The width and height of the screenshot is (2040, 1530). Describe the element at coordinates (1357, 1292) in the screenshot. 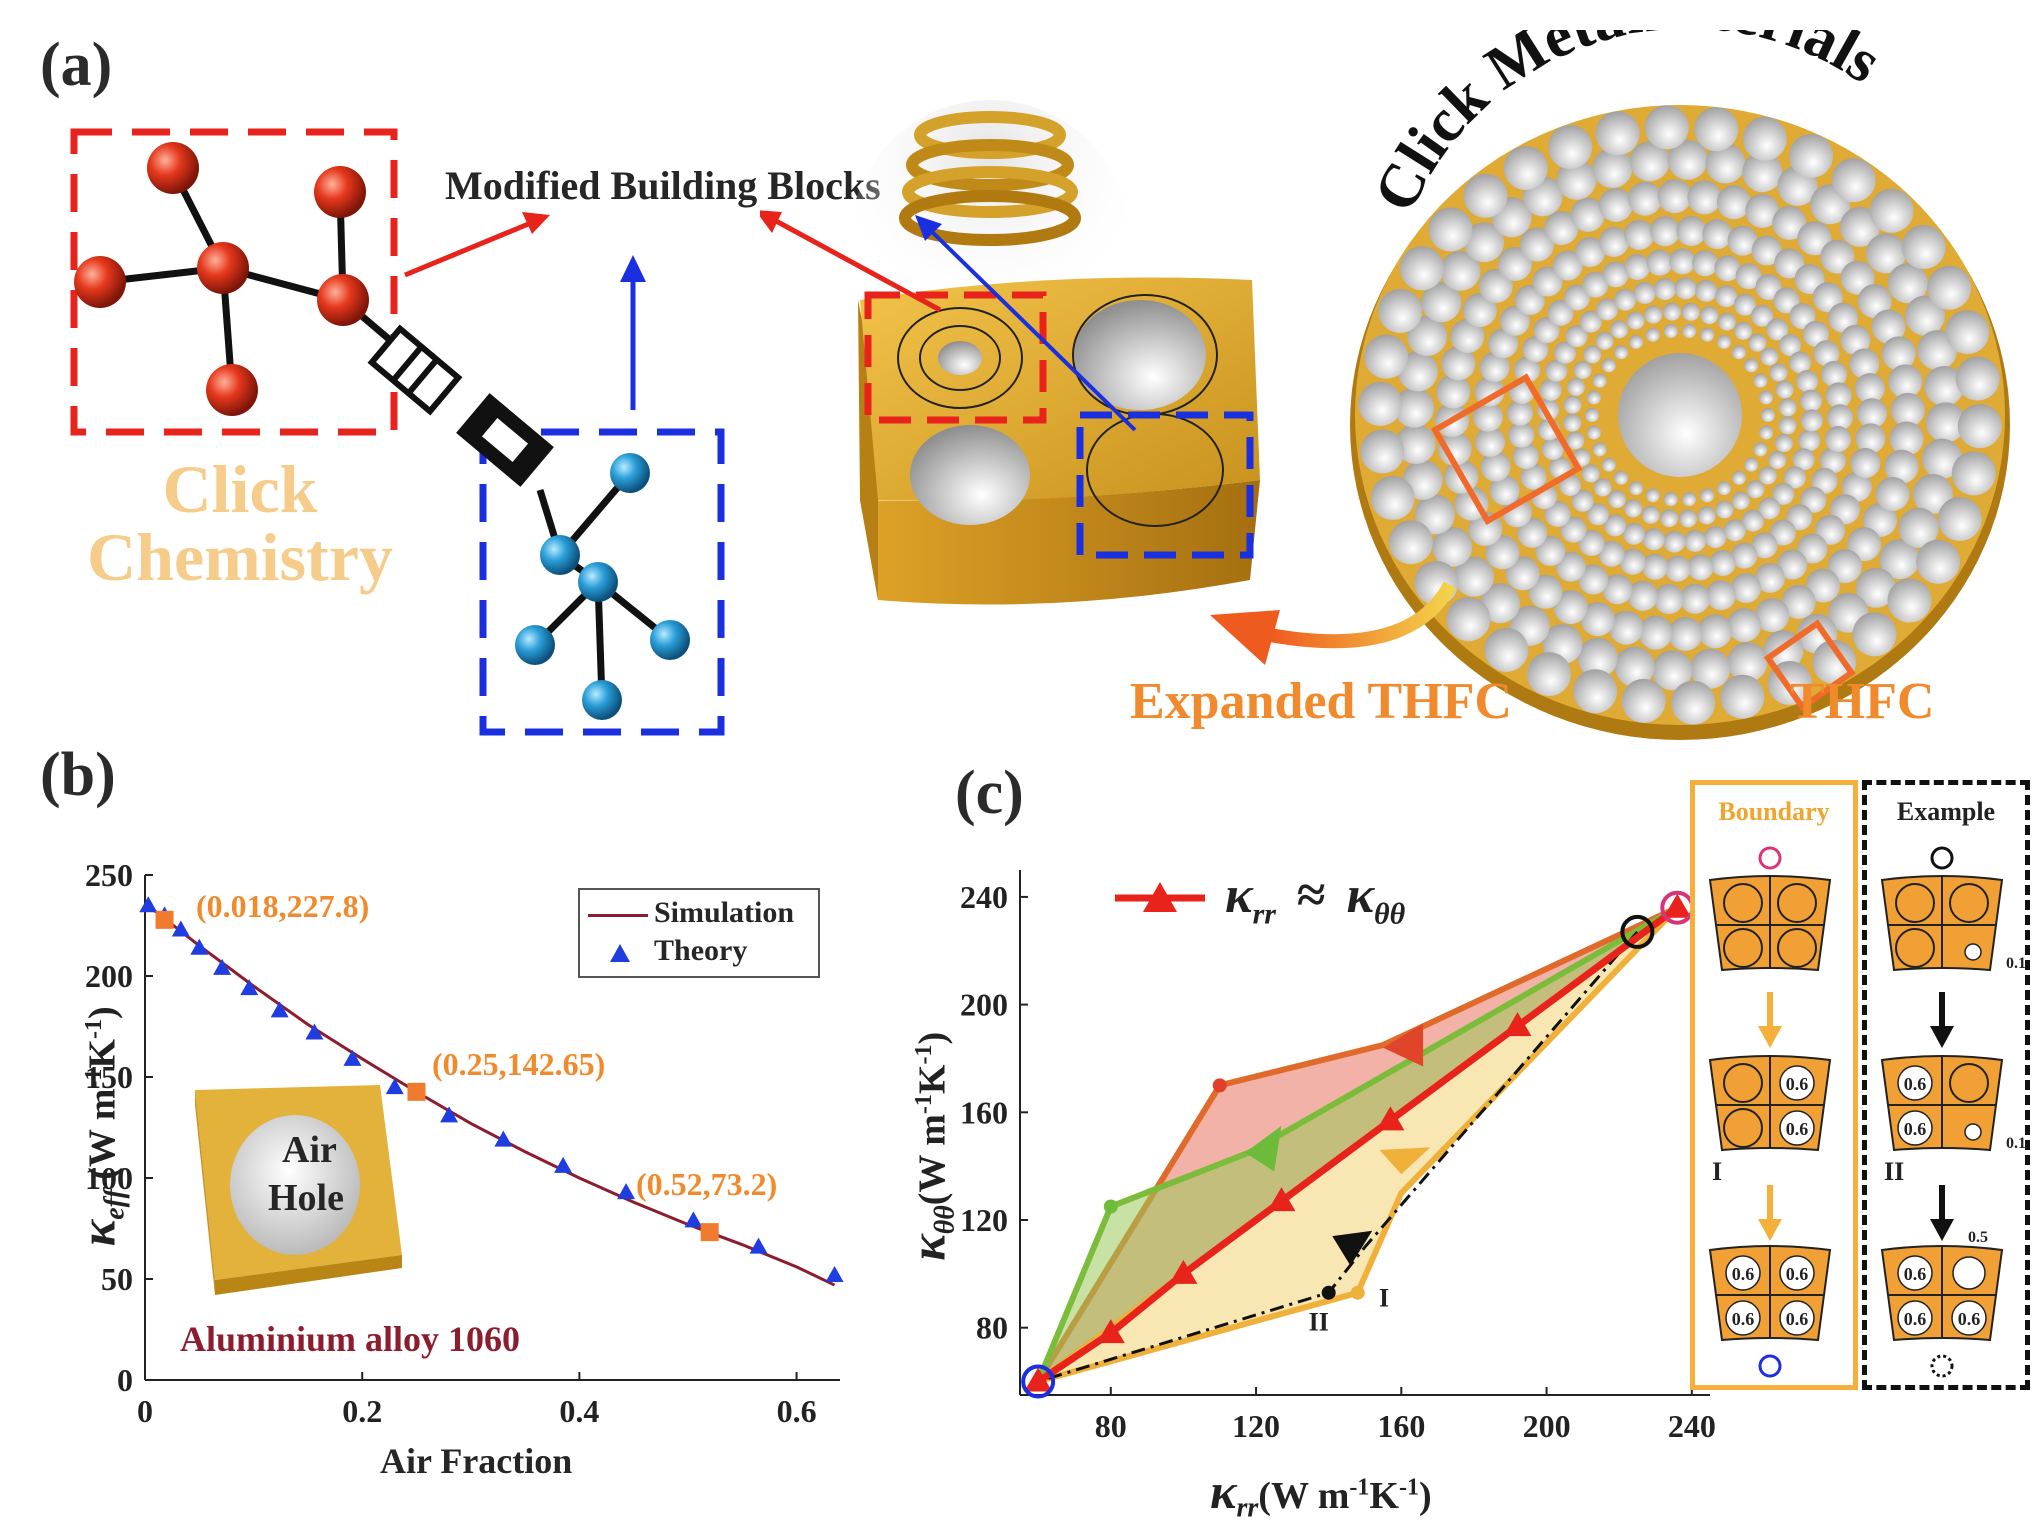

I see `region-corner-dot` at that location.